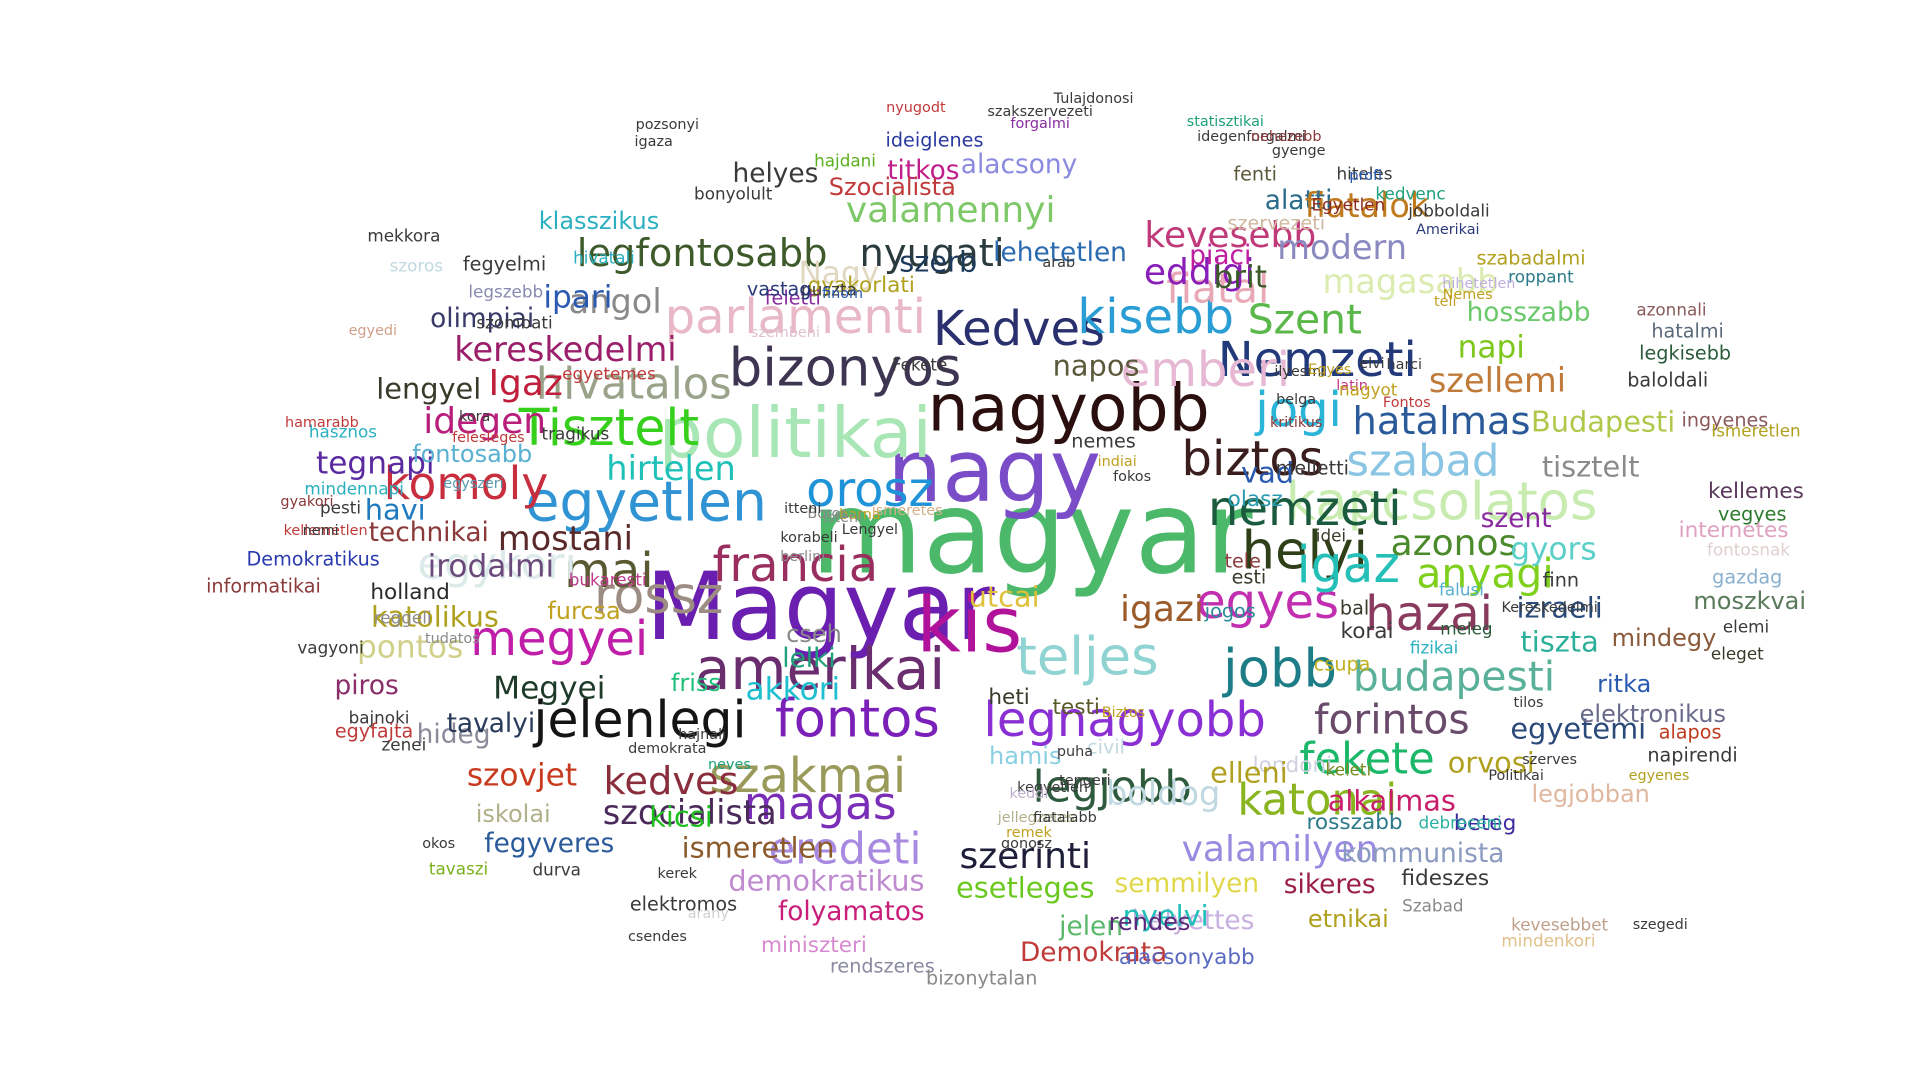 Image resolution: width=1920 pixels, height=1080 pixels. I want to click on cloud-word: rendes, so click(1149, 922).